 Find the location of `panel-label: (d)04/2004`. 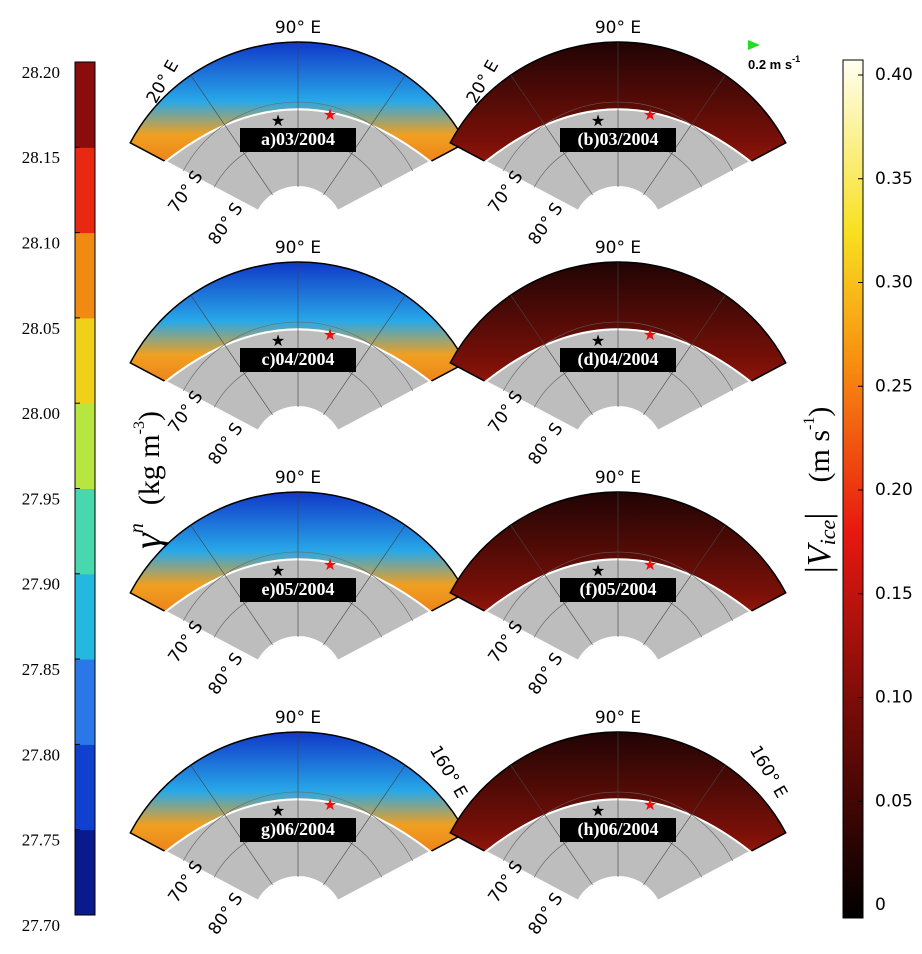

panel-label: (d)04/2004 is located at coordinates (618, 359).